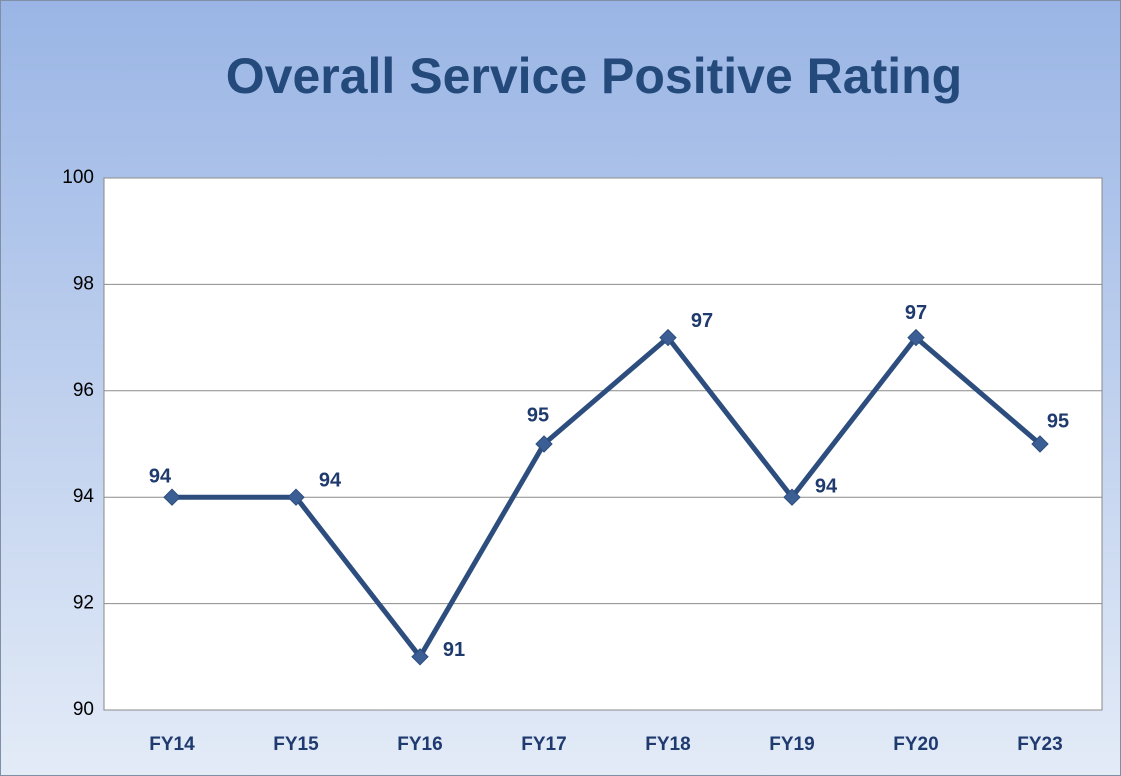 The image size is (1121, 776). What do you see at coordinates (667, 744) in the screenshot?
I see `x-tick-label: FY18` at bounding box center [667, 744].